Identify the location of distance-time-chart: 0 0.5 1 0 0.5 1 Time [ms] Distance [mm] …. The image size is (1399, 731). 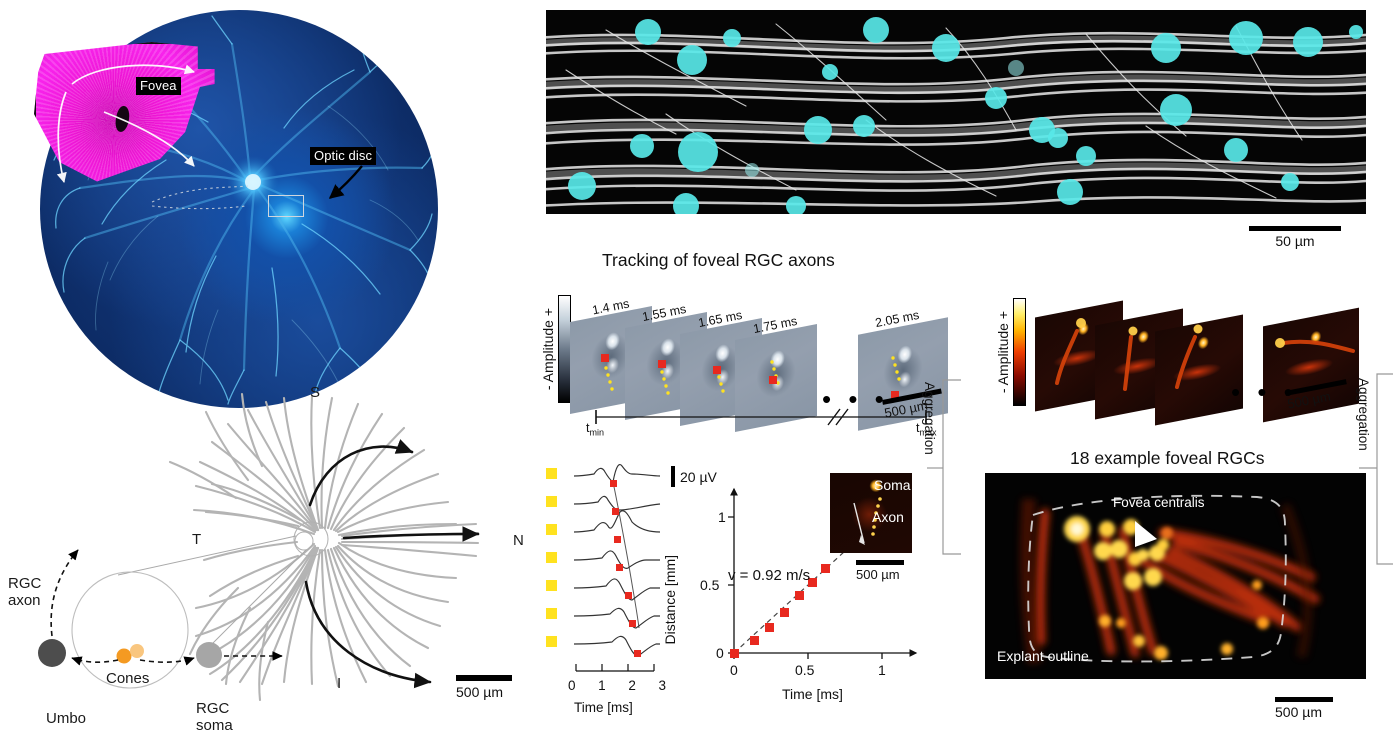
(806, 590).